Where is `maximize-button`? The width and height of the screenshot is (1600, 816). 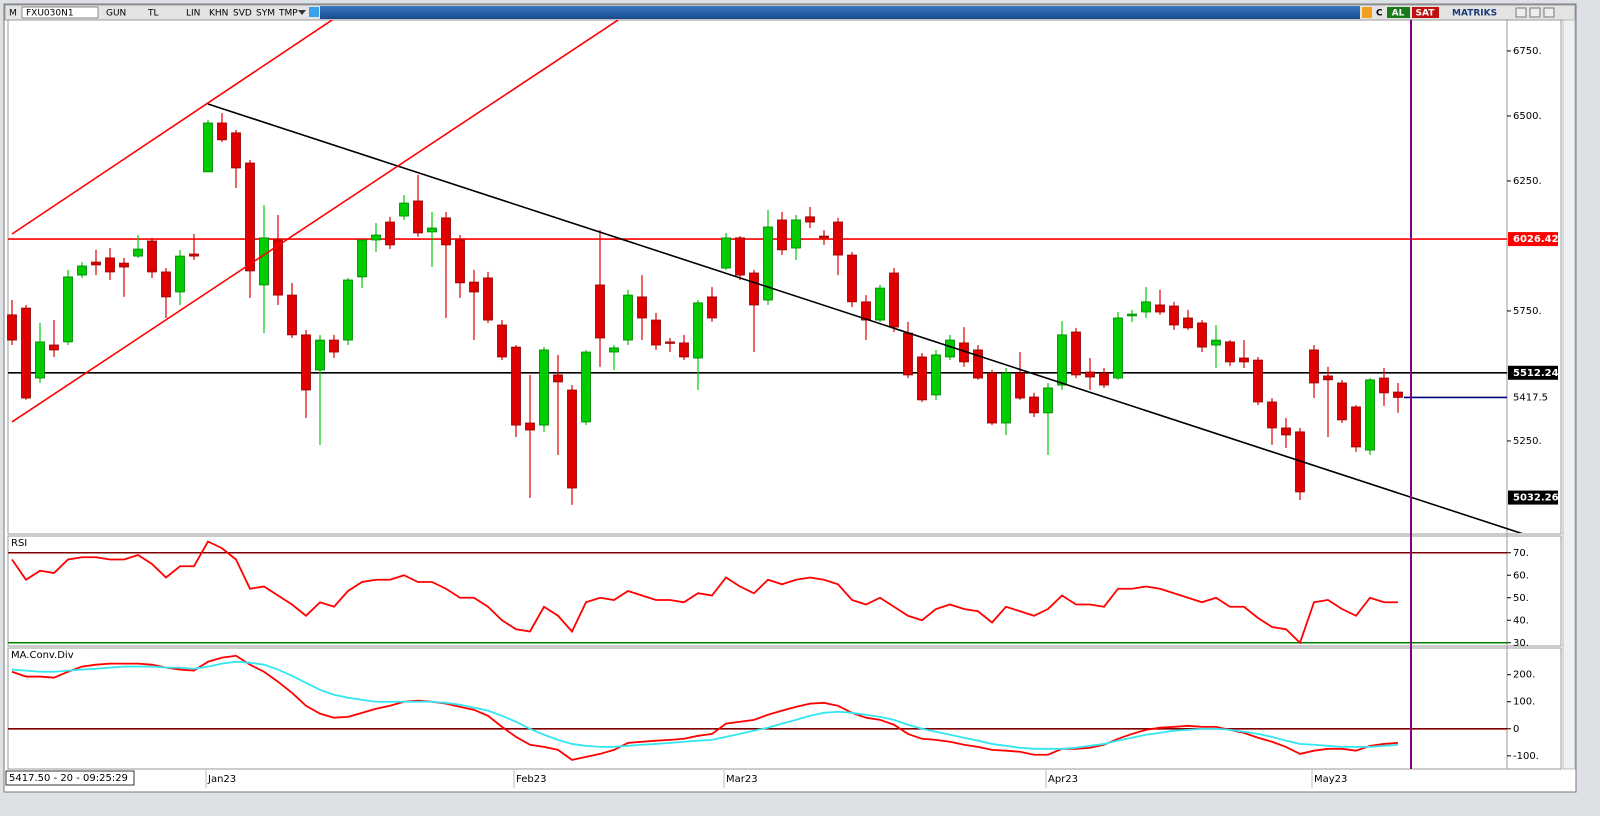 maximize-button is located at coordinates (1535, 12).